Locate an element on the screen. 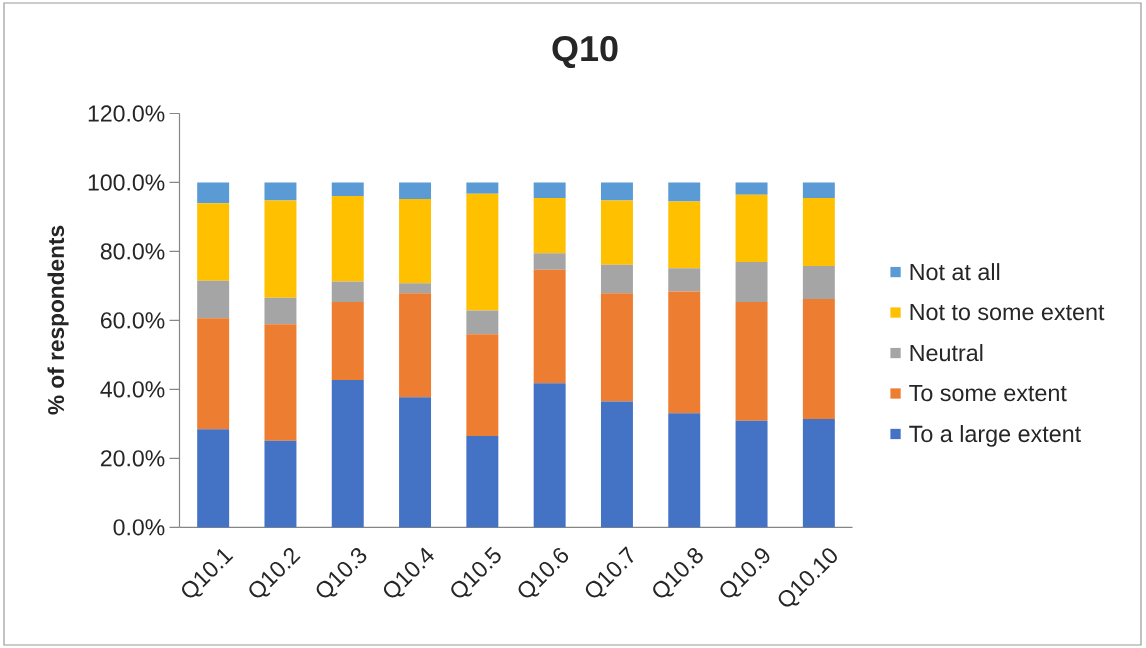  y-tick-label: 100.0% is located at coordinates (126, 182).